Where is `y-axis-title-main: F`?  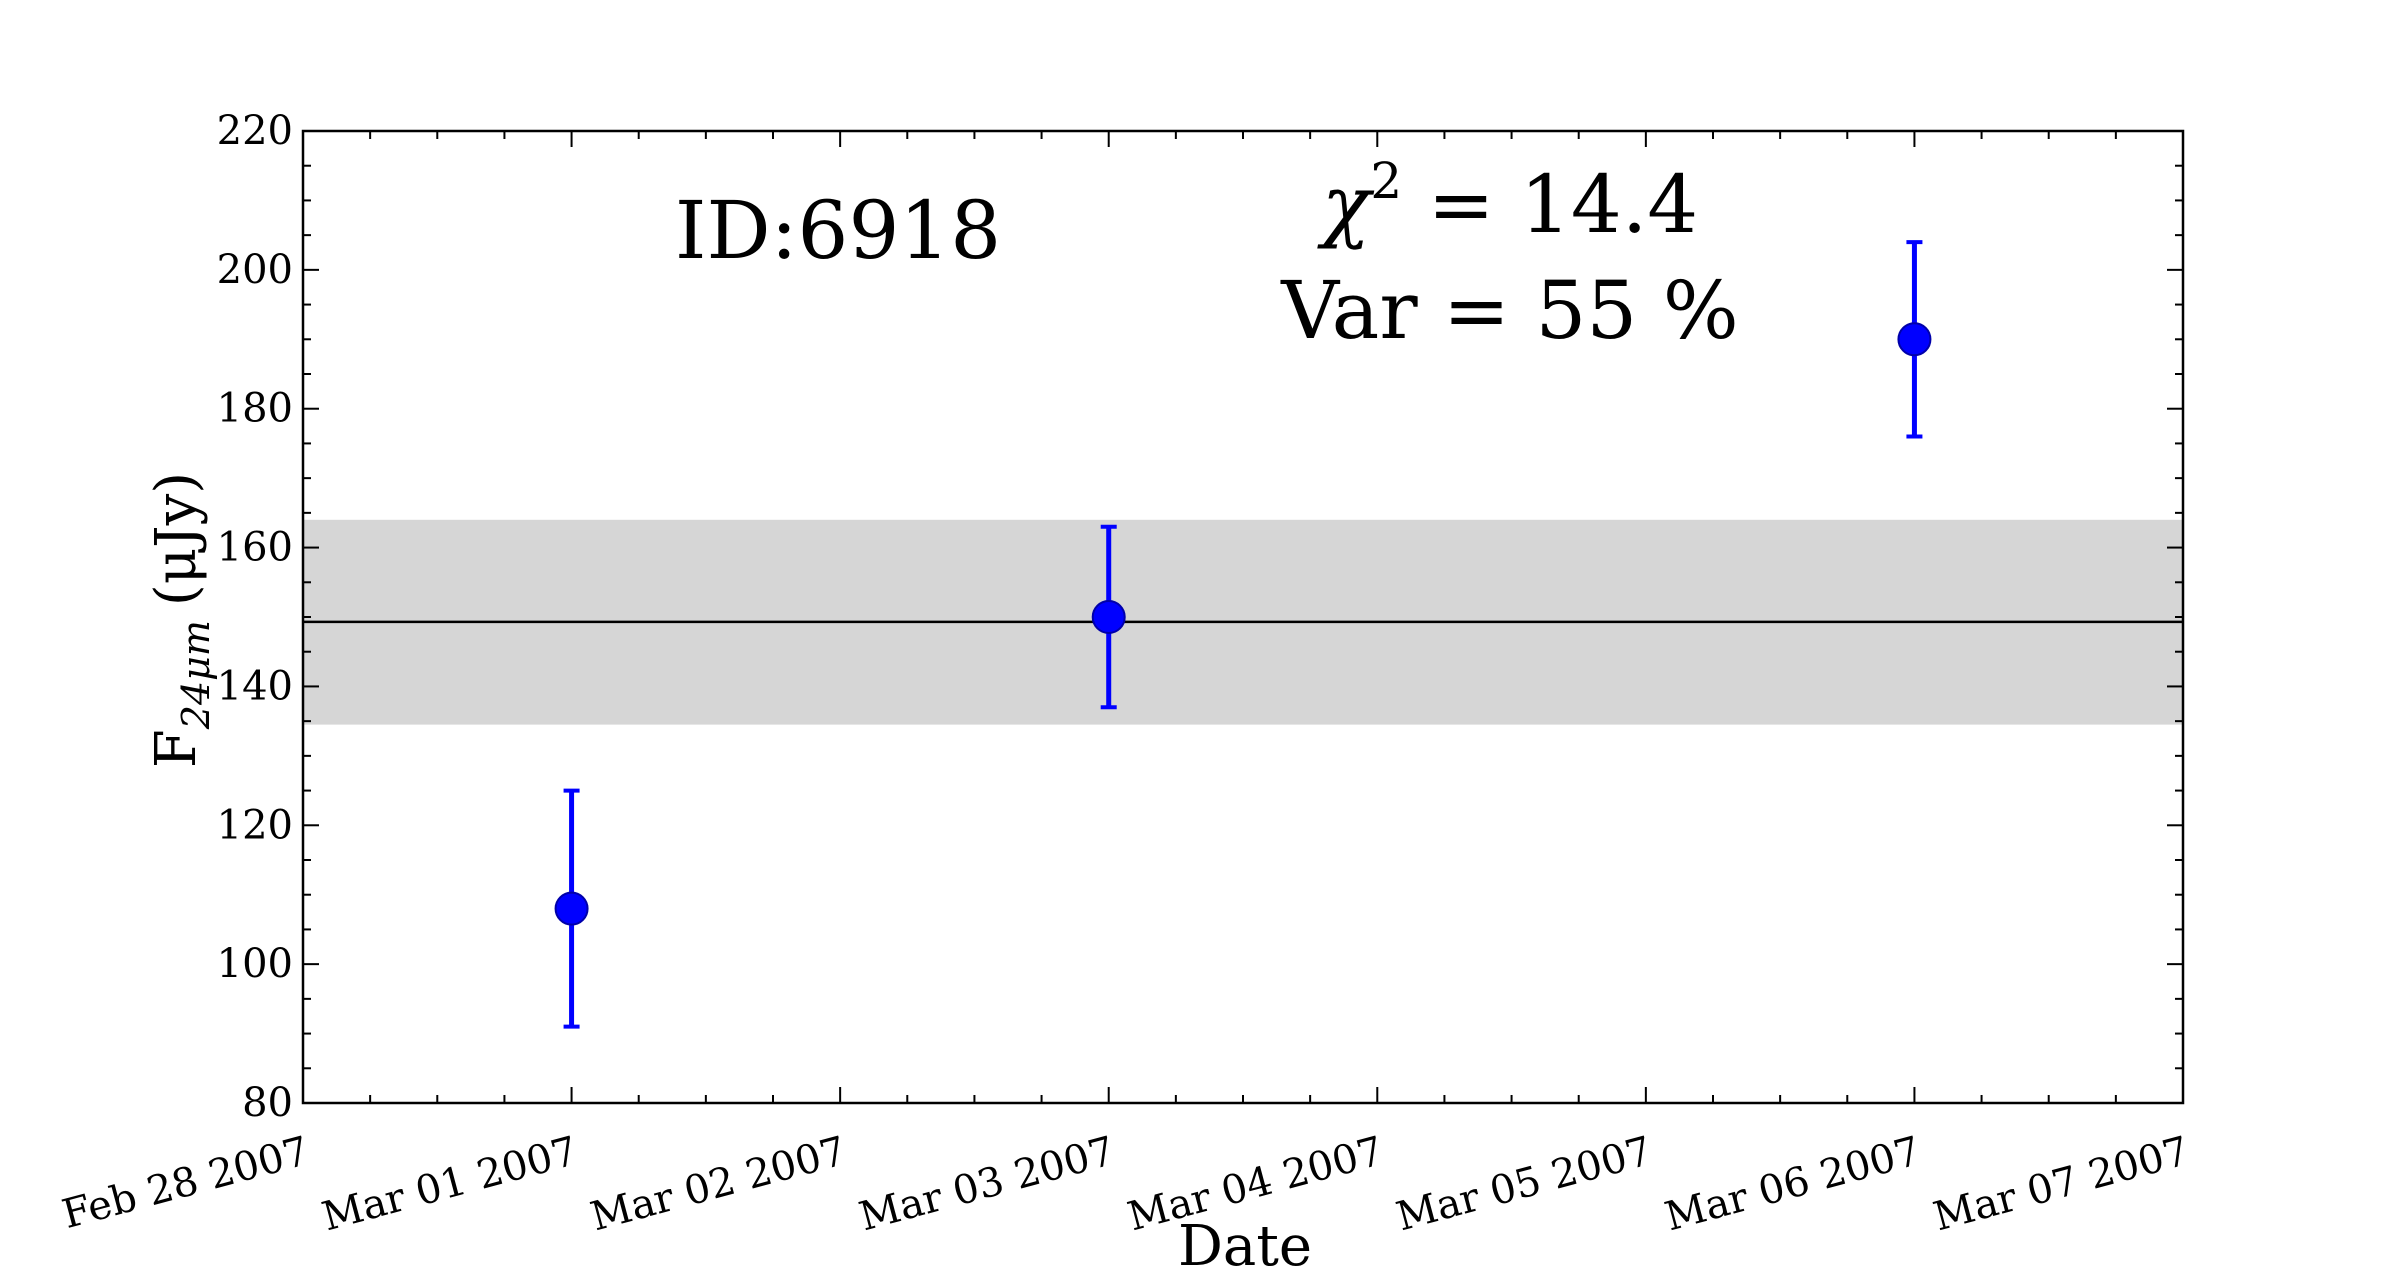 y-axis-title-main: F is located at coordinates (176, 748).